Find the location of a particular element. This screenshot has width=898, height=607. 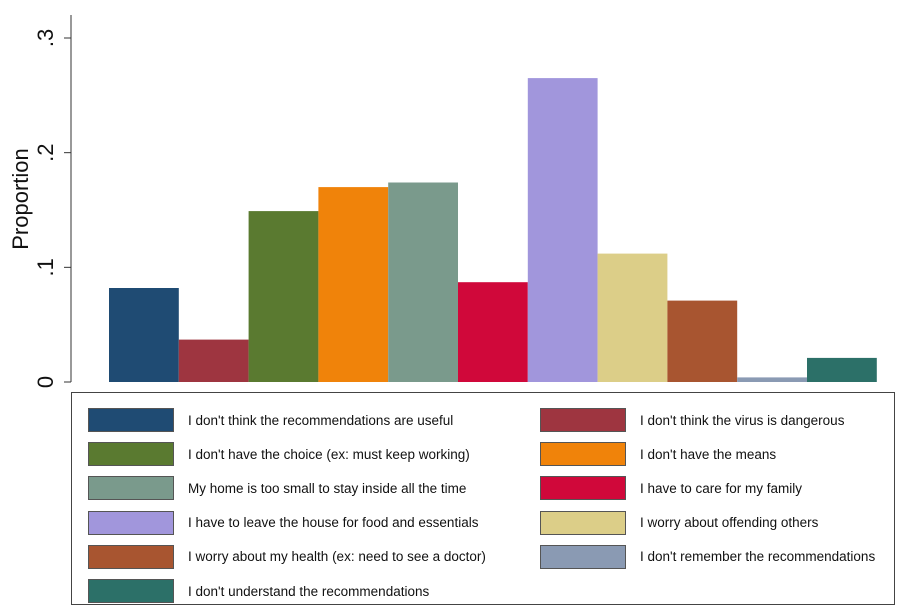

legend-item: I worry about offending others is located at coordinates (679, 523).